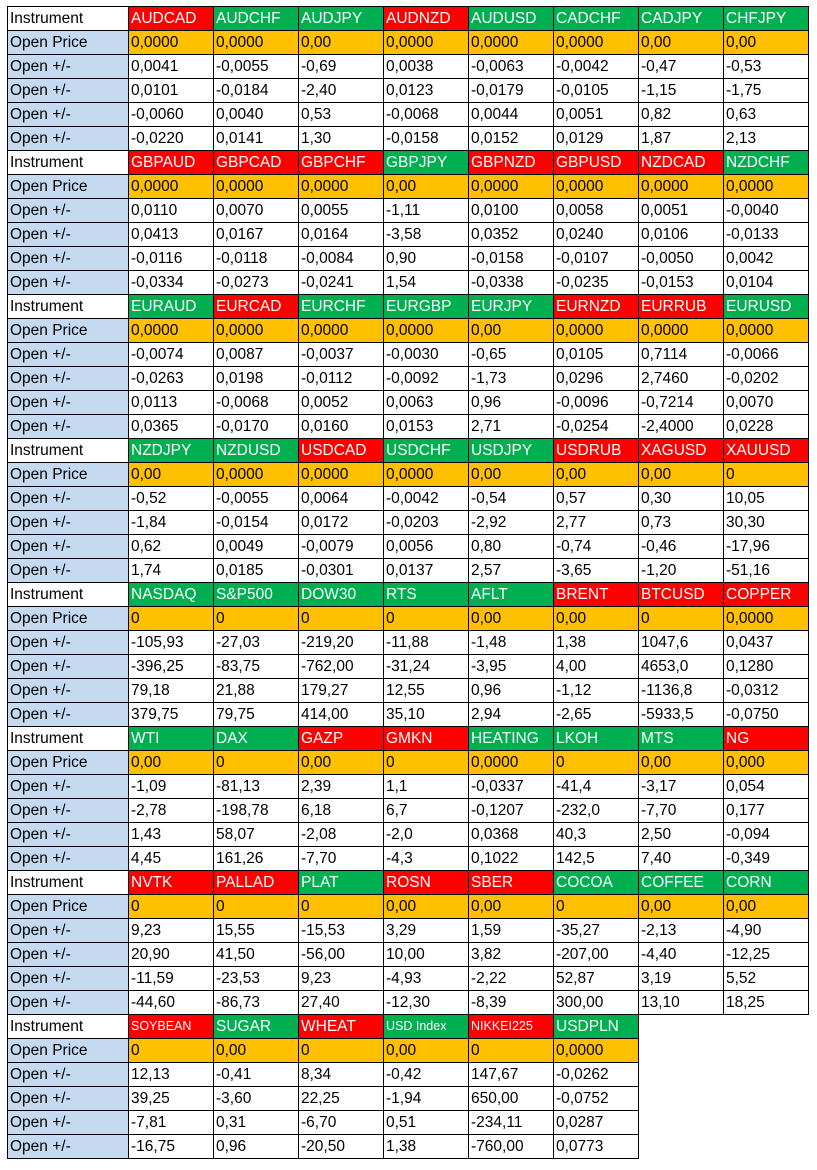  Describe the element at coordinates (426, 1146) in the screenshot. I see `delta-cell: 1,38` at that location.